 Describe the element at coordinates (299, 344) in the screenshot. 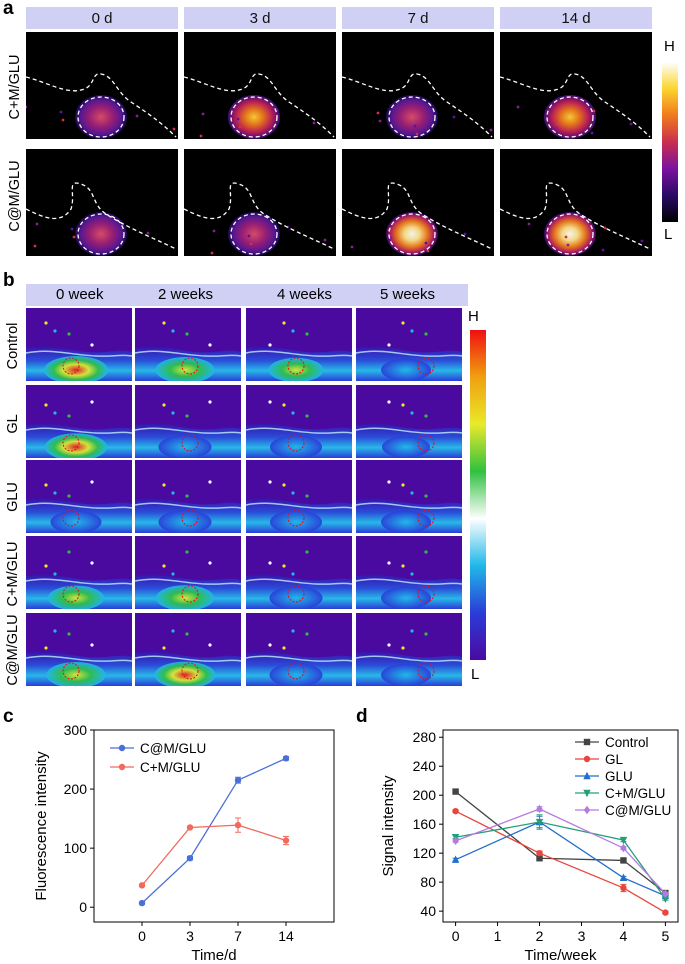

I see `panel-b-image-r0-c2` at that location.